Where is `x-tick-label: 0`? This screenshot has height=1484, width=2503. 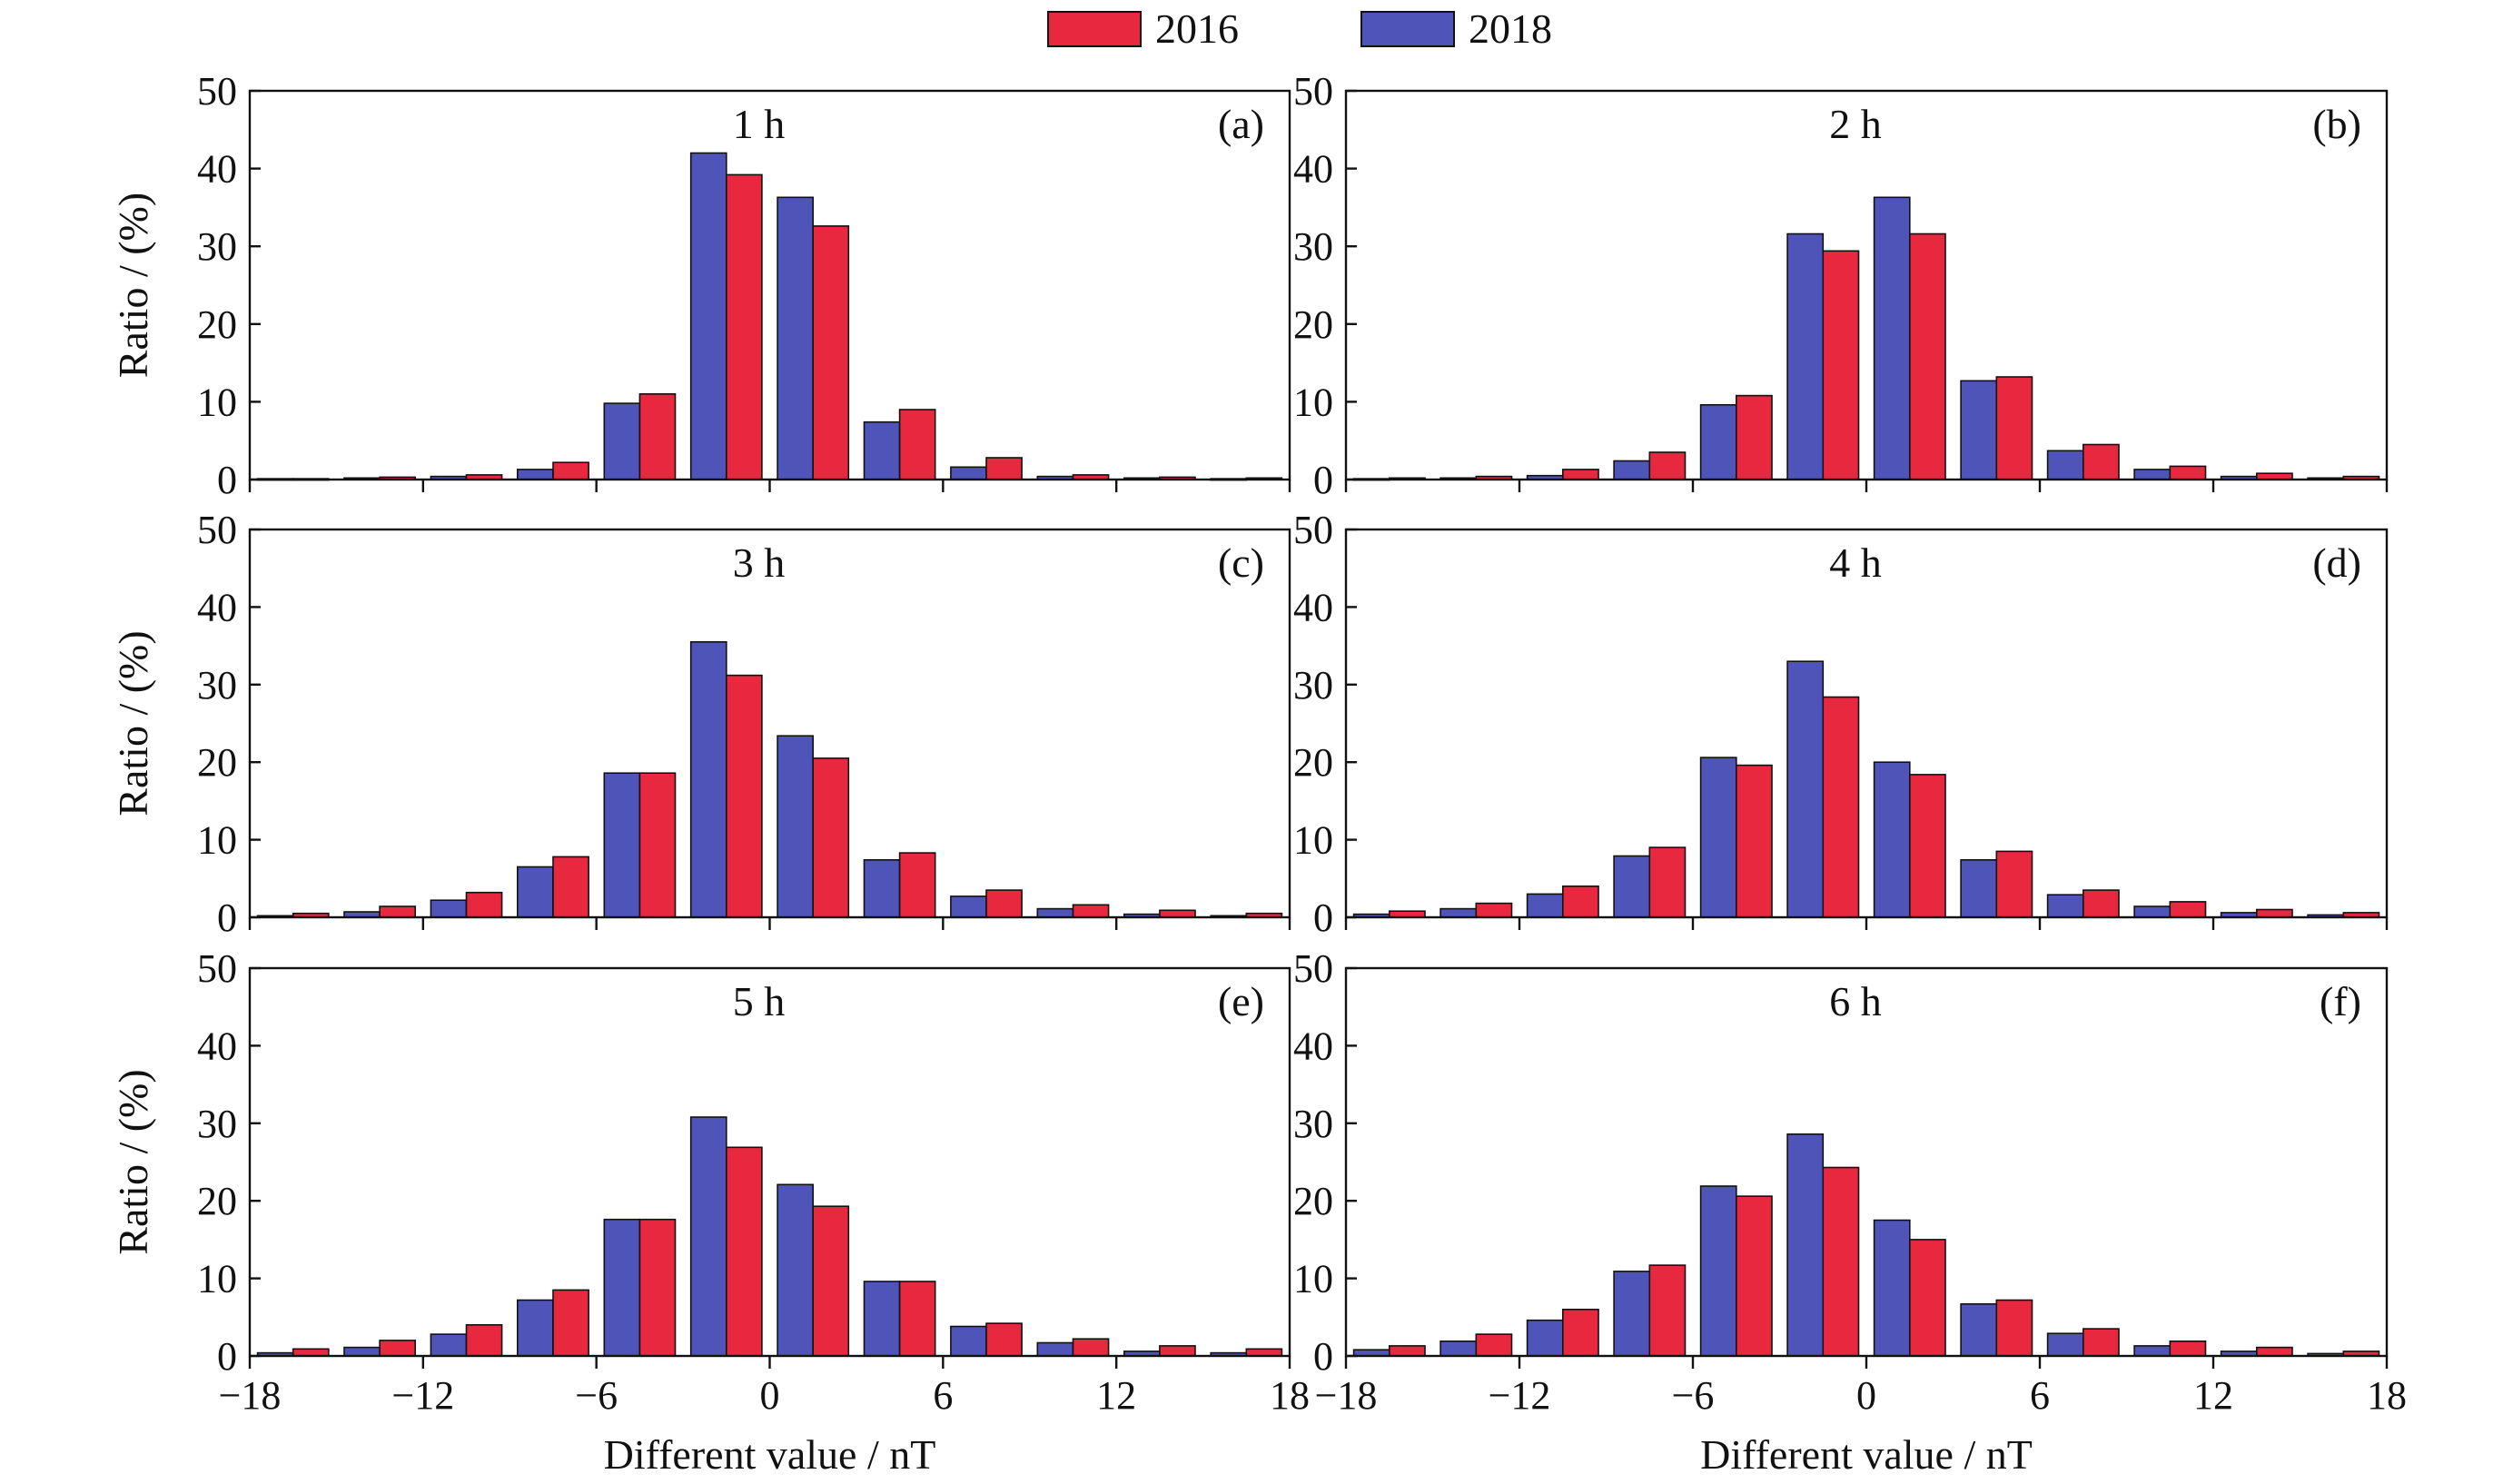 x-tick-label: 0 is located at coordinates (770, 1395).